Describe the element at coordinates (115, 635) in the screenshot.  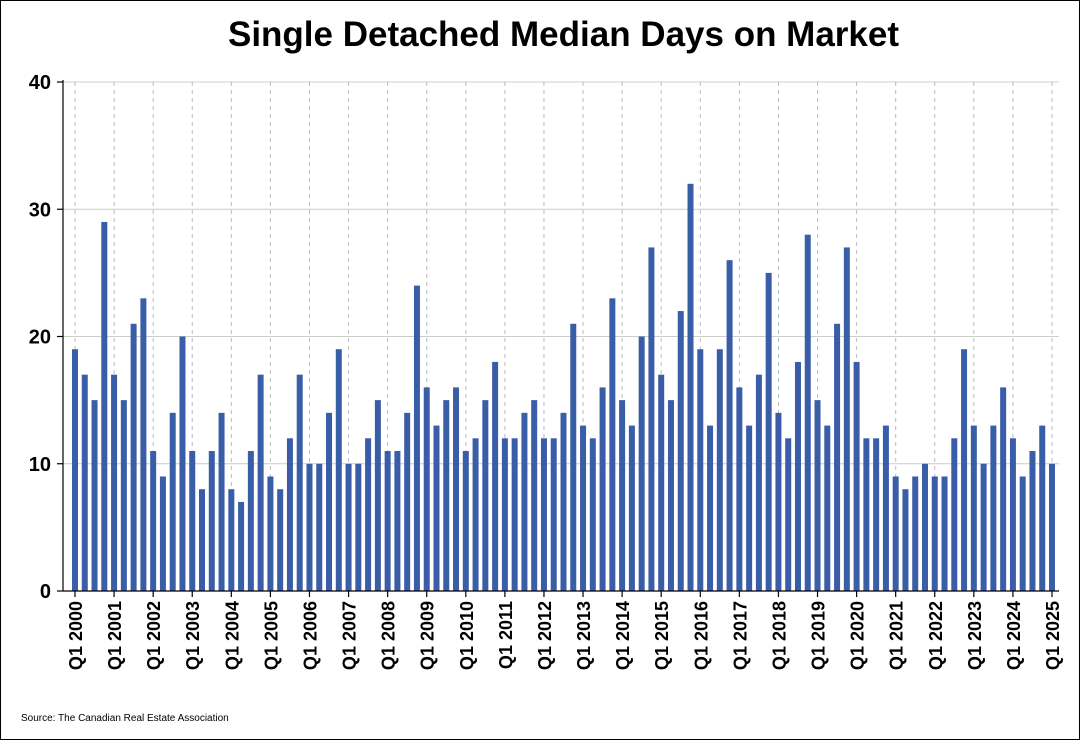
I see `x-tick-label: Q1 2001` at that location.